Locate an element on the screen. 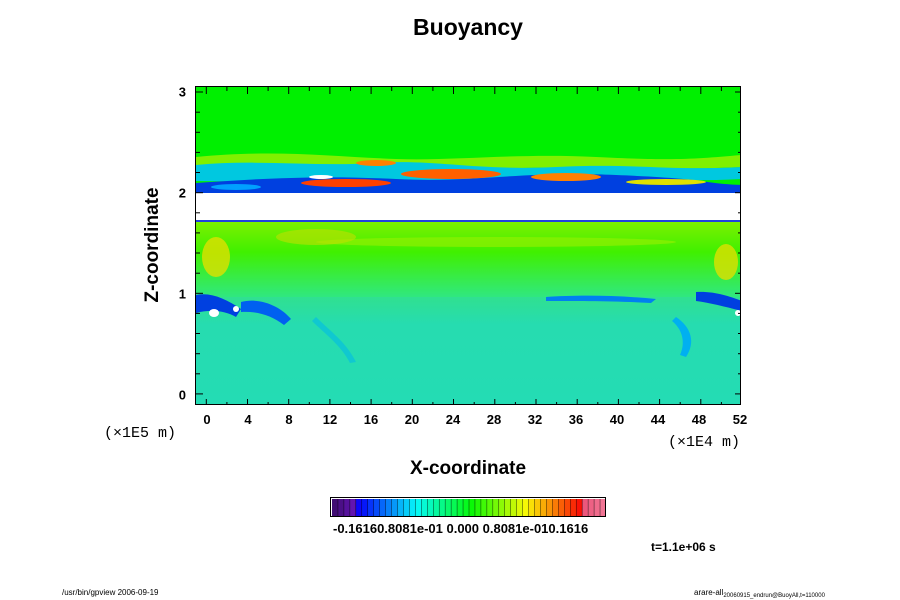 The image size is (900, 600). y-axis-label: Z-coordinate is located at coordinates (152, 245).